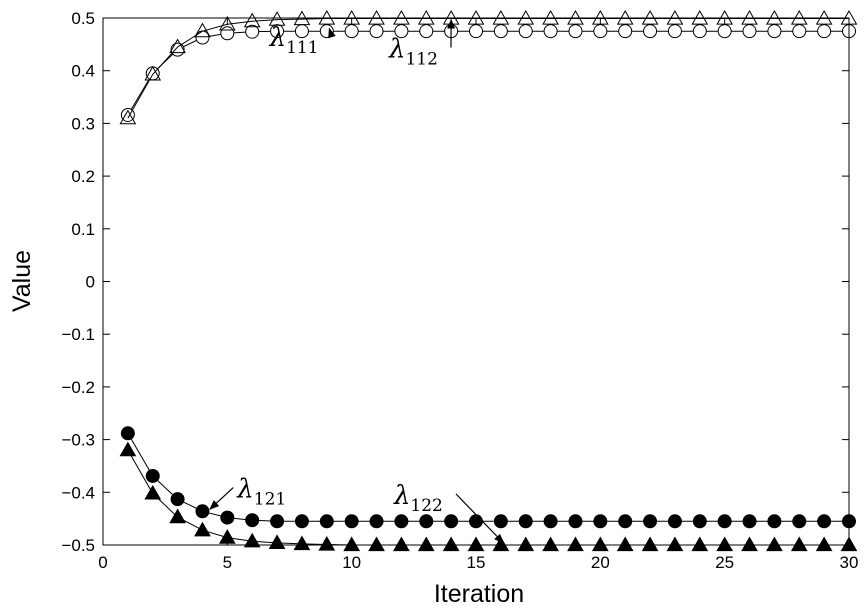 The image size is (864, 611). What do you see at coordinates (488, 477) in the screenshot?
I see `series-line-l121` at bounding box center [488, 477].